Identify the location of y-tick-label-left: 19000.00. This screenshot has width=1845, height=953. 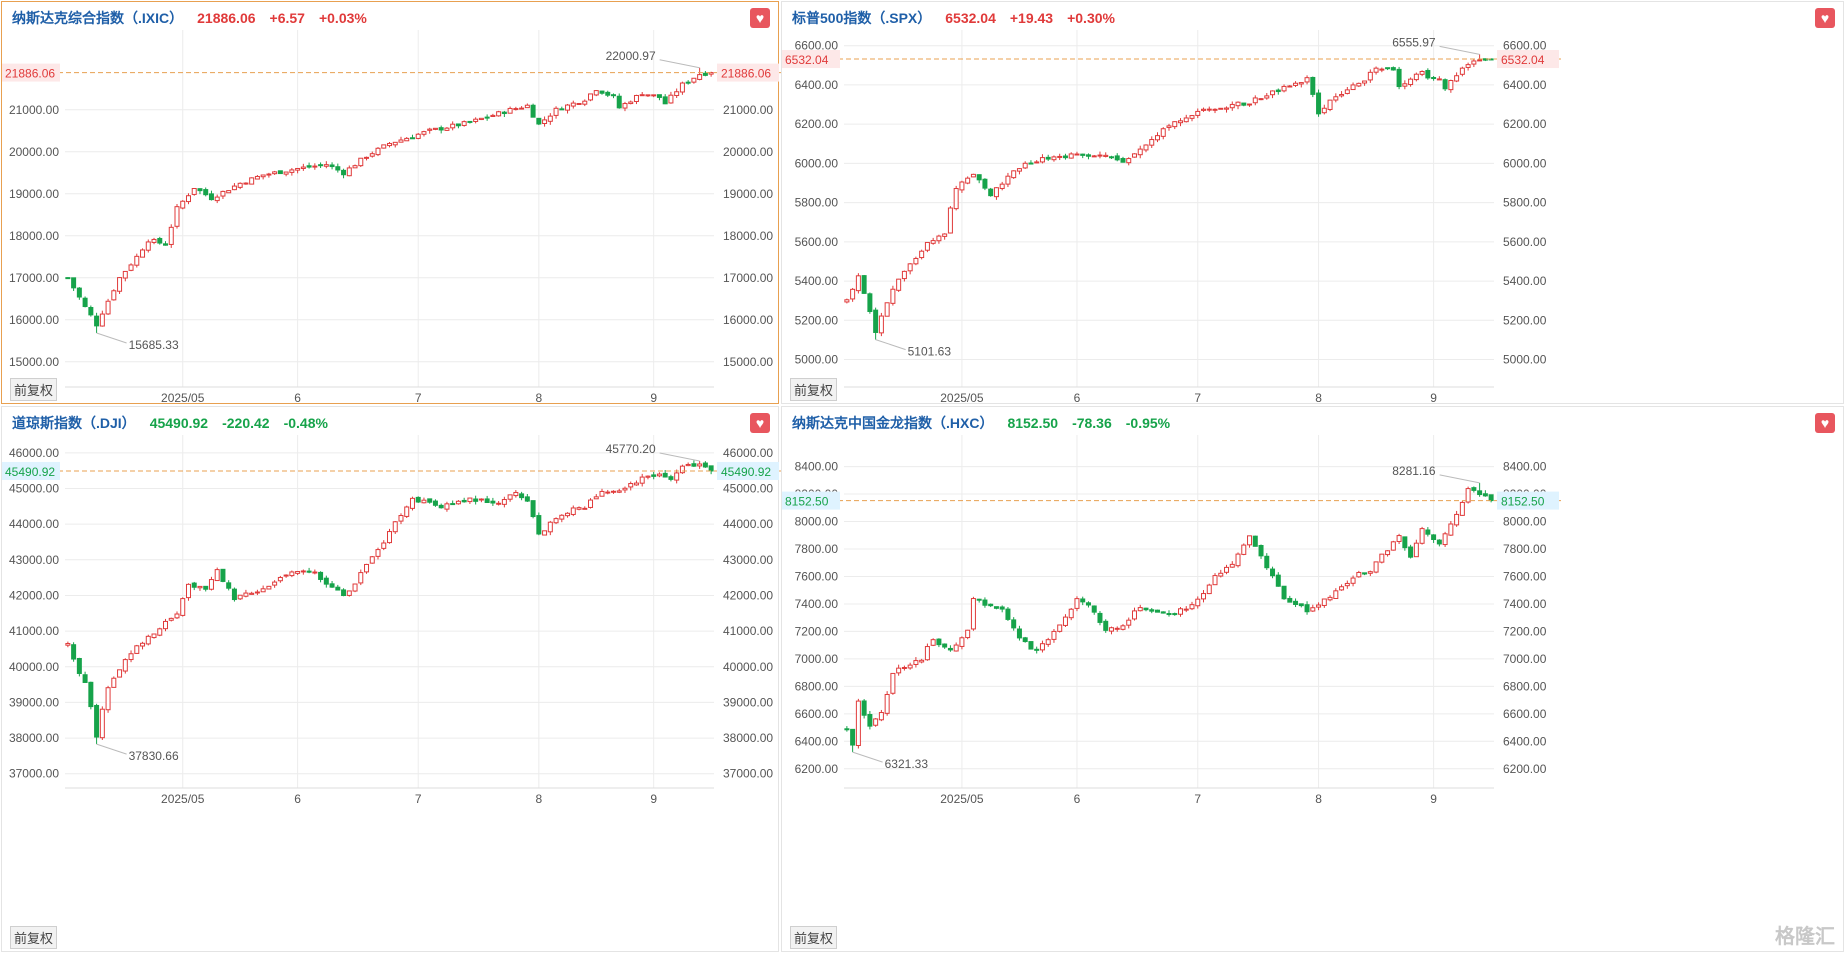
(34, 194).